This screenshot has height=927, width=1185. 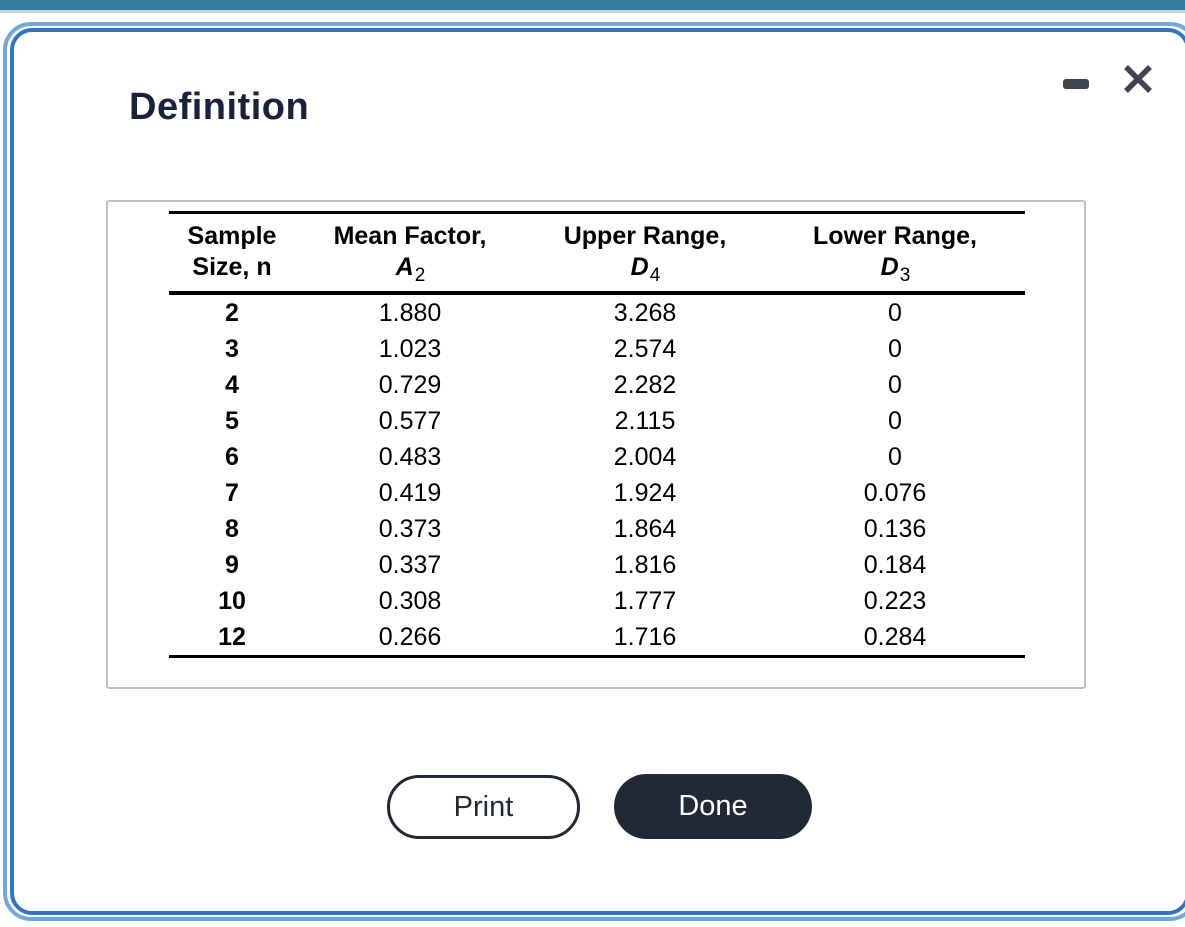 I want to click on cell-sample-size: 7, so click(x=232, y=493).